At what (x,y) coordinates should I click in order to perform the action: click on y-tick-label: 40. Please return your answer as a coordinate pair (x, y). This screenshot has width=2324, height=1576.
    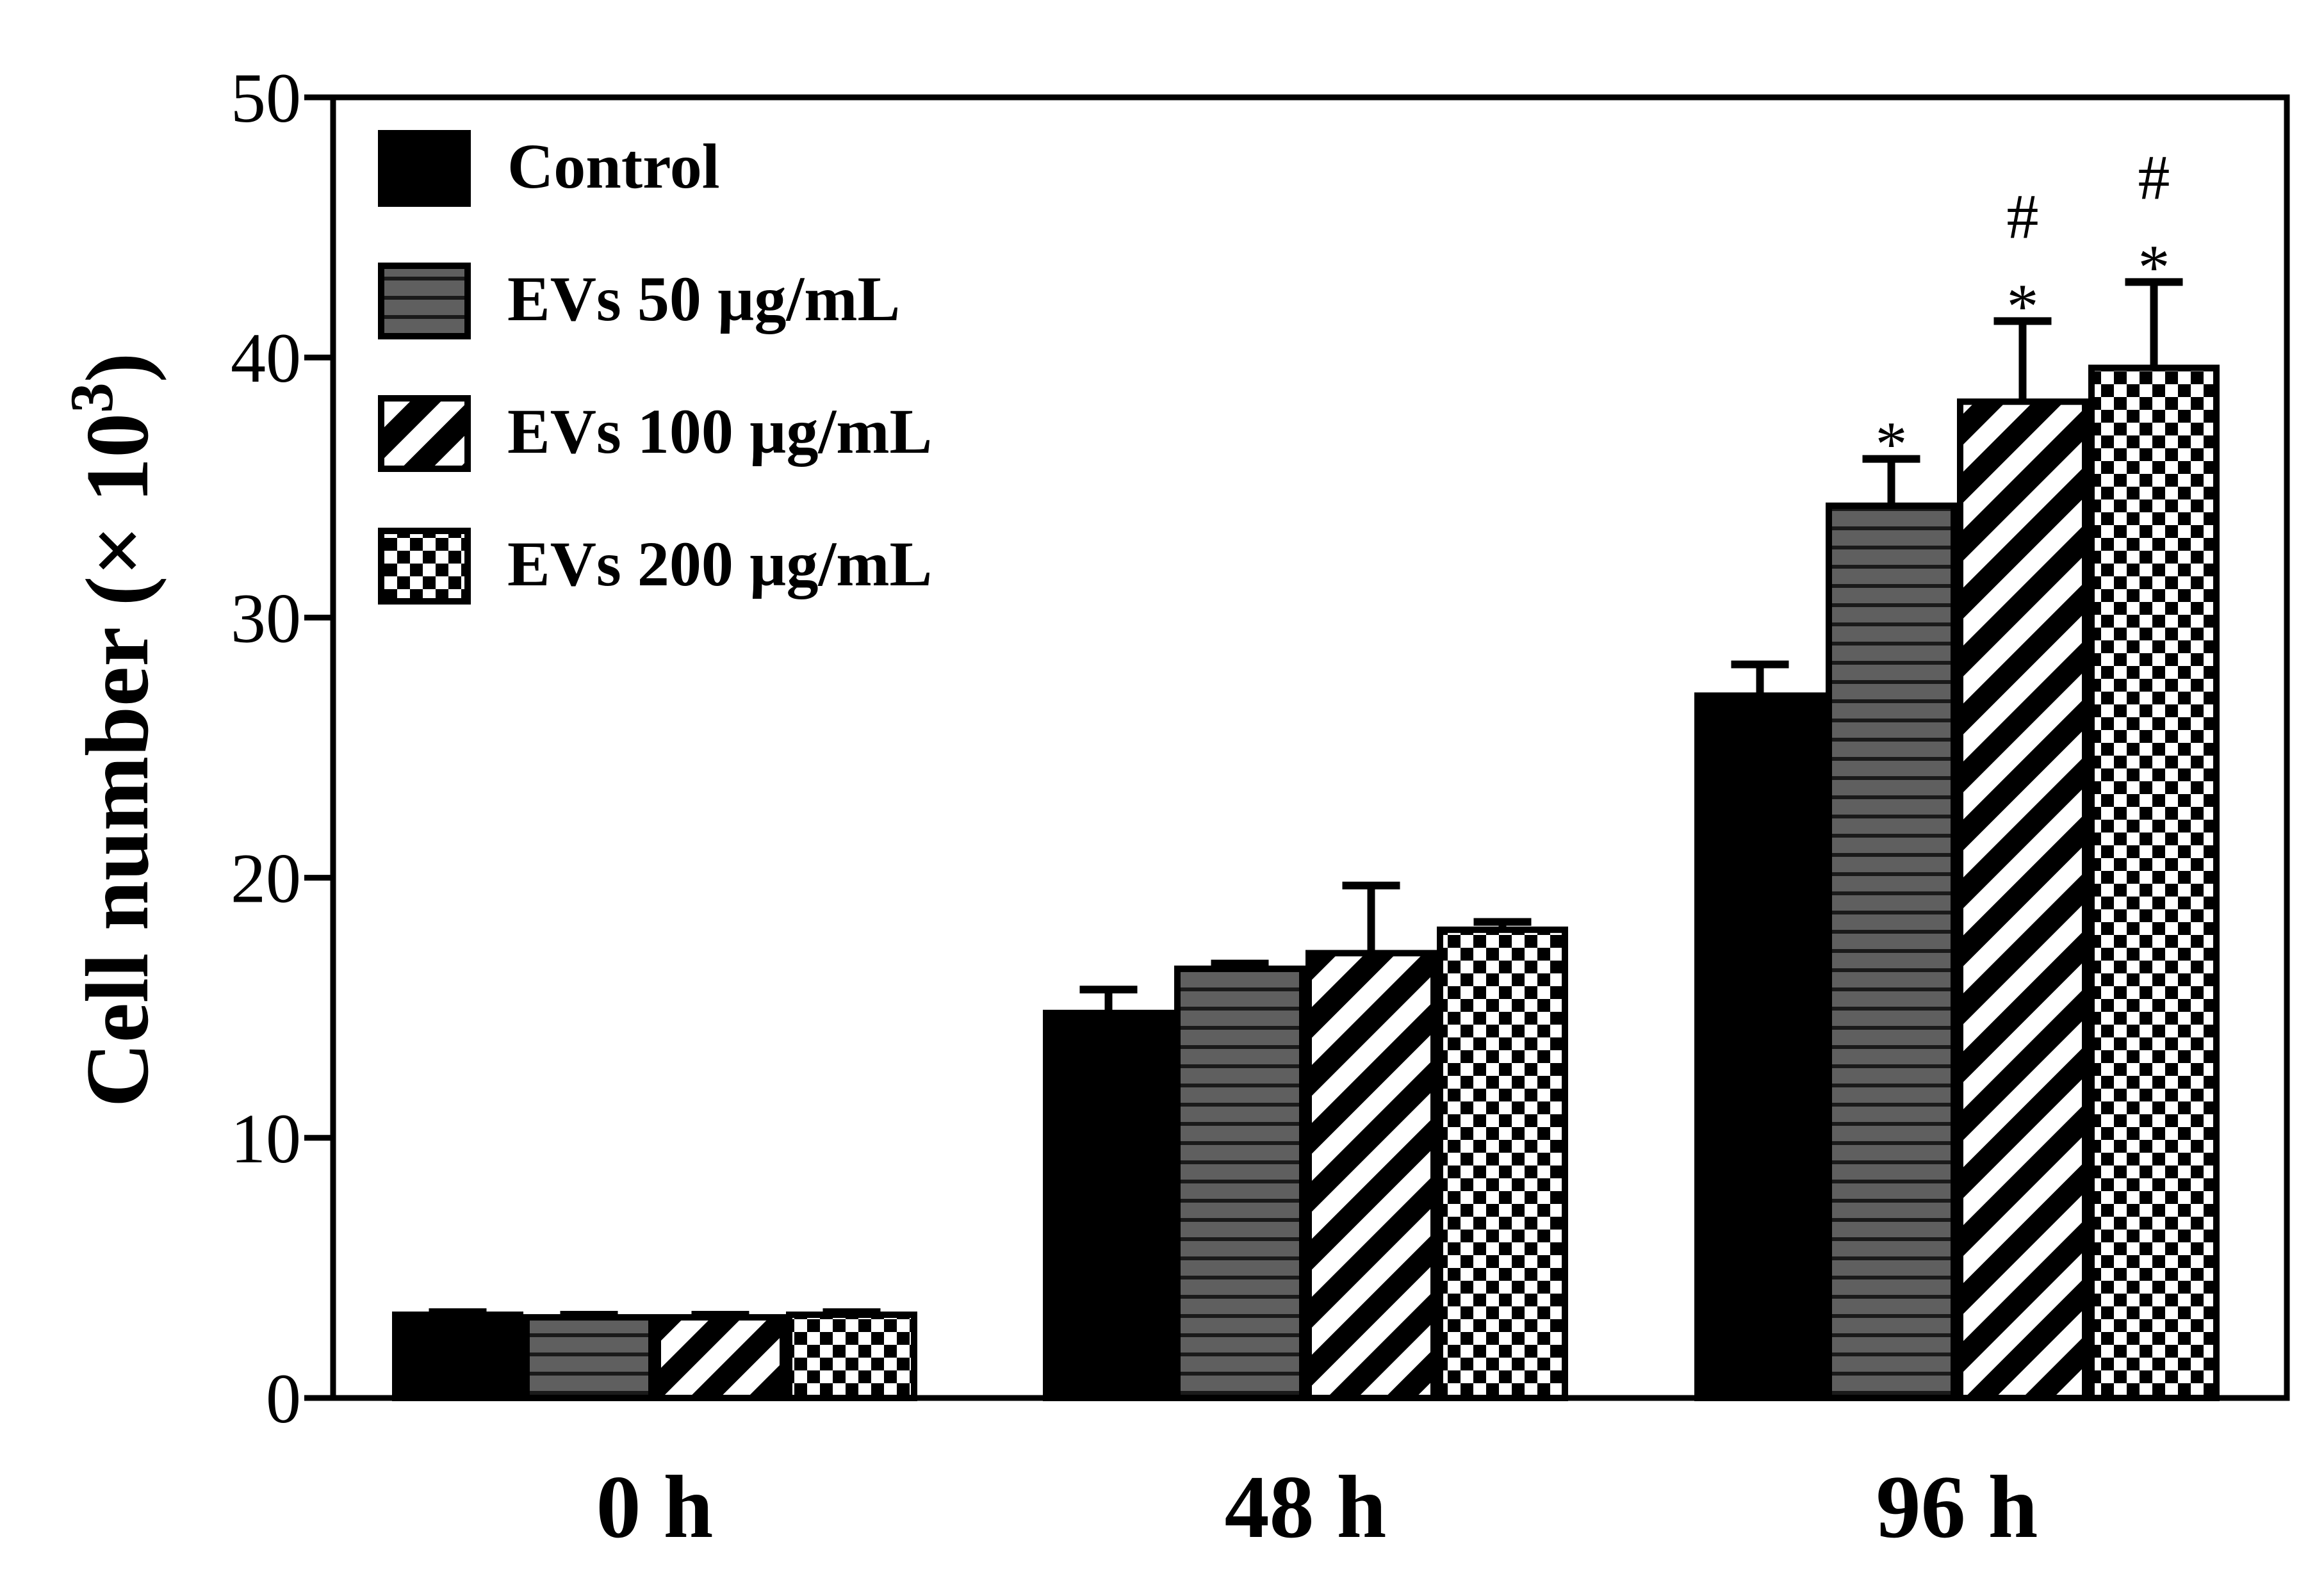
    Looking at the image, I should click on (266, 358).